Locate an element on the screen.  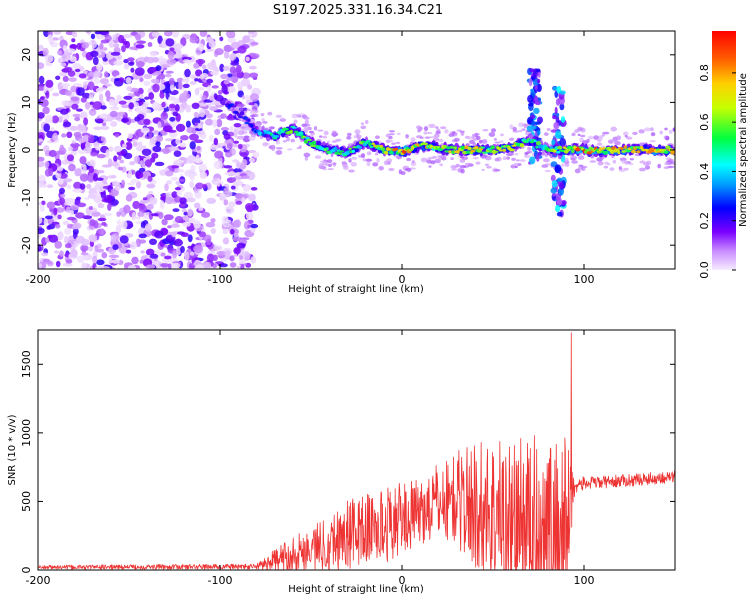
snr-x-tick-label: 100 is located at coordinates (584, 580).